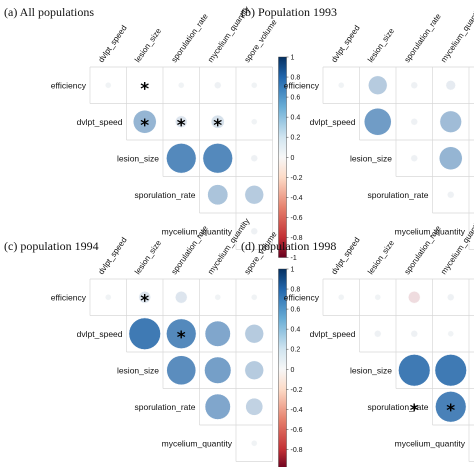 The image size is (474, 467). I want to click on column-label: spore_volume, so click(261, 40).